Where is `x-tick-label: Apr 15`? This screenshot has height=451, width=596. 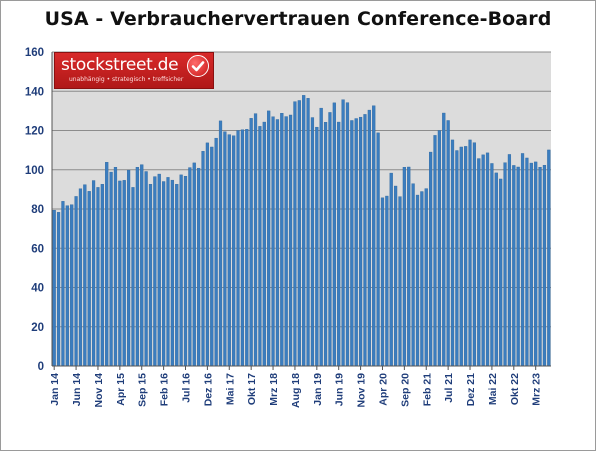 x-tick-label: Apr 15 is located at coordinates (121, 389).